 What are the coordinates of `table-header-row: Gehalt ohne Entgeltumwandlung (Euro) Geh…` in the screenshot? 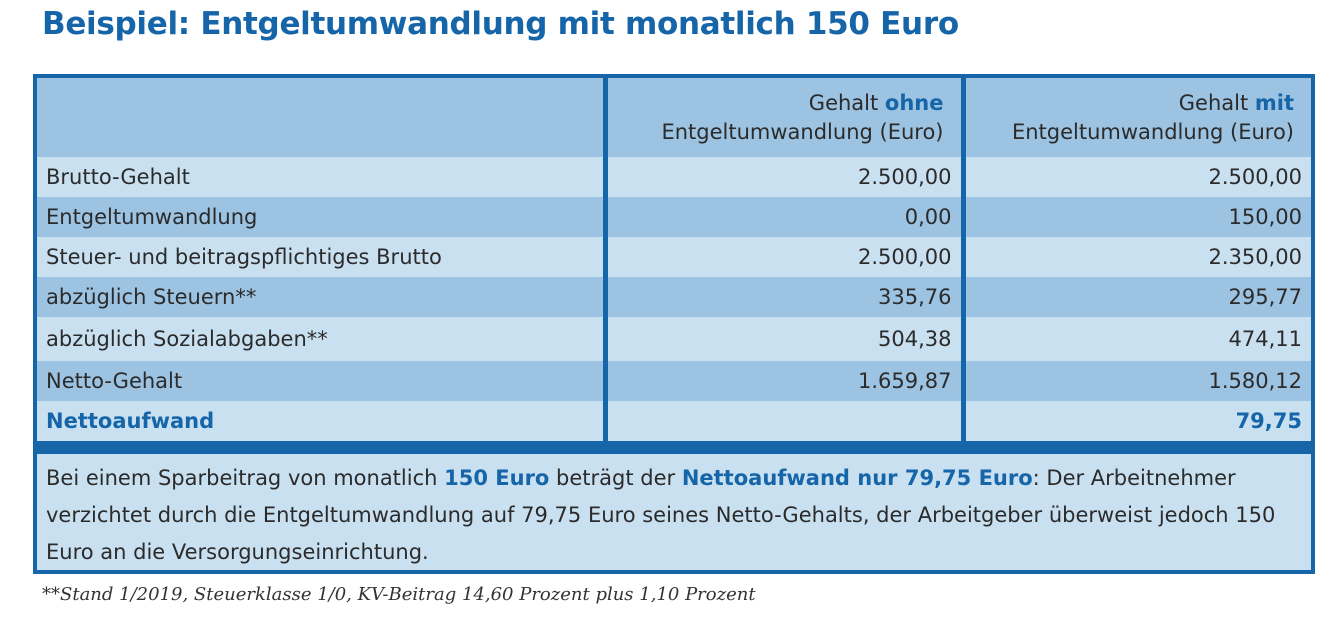 It's located at (674, 117).